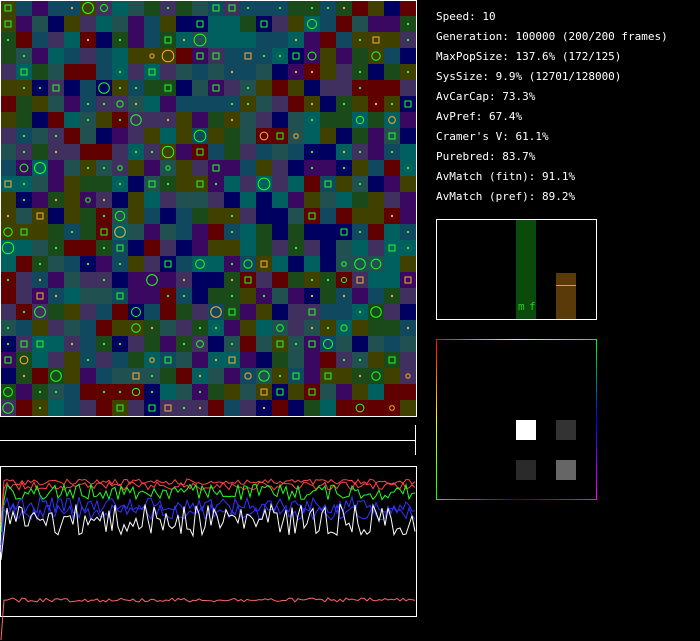 This screenshot has width=700, height=641. Describe the element at coordinates (528, 76) in the screenshot. I see `stat-line: SysSize: 9.9% (12701/128000)` at that location.